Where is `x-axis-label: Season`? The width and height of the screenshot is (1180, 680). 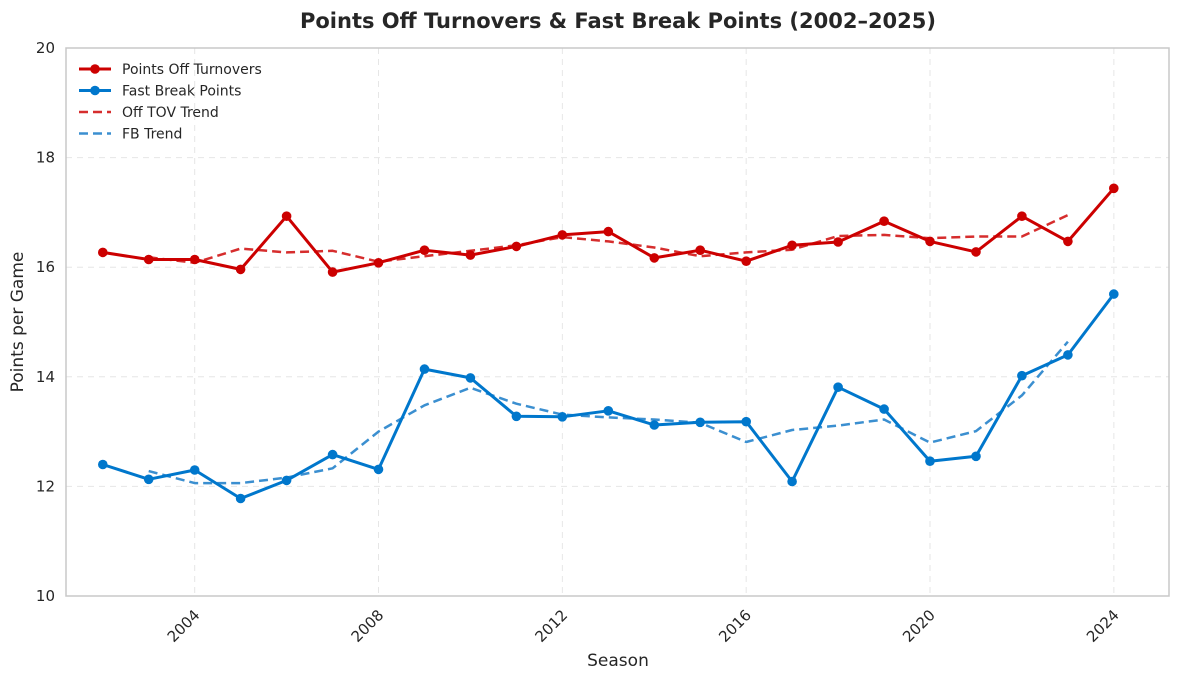
x-axis-label: Season is located at coordinates (618, 661).